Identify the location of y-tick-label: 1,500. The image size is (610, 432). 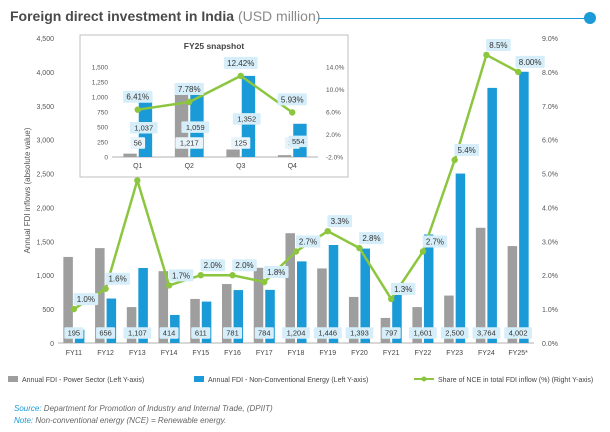
(45, 242).